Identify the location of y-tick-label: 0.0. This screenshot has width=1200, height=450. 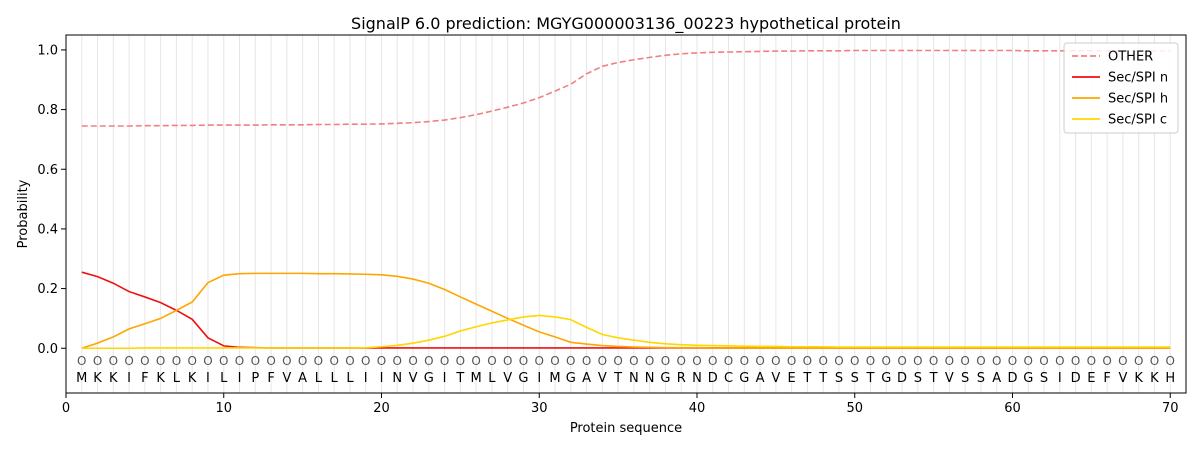
(47, 349).